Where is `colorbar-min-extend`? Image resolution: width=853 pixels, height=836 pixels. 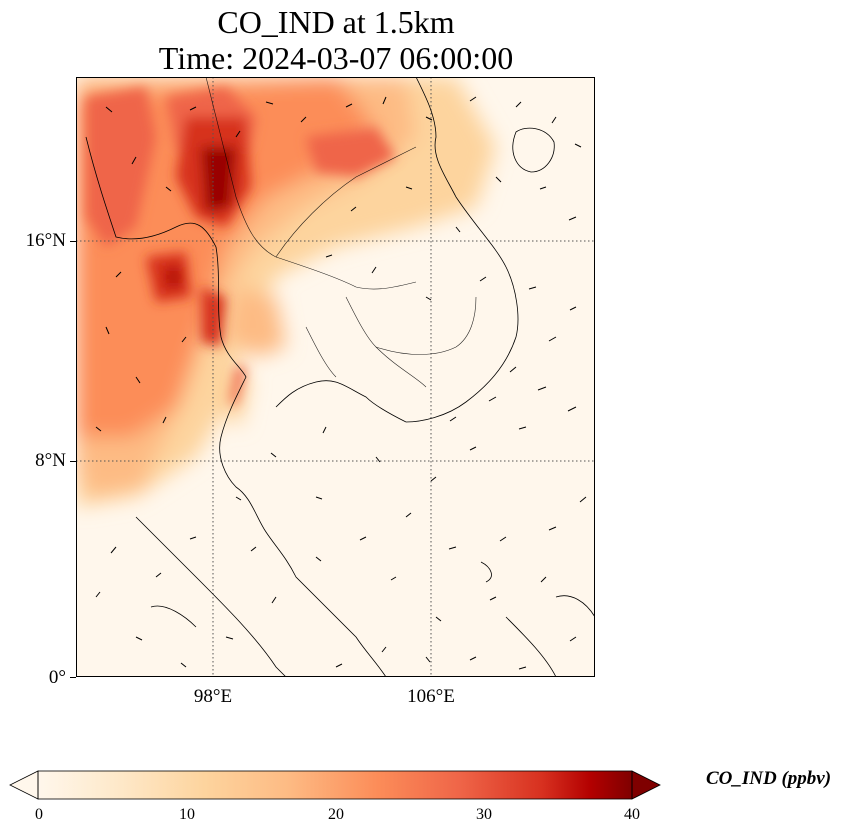 colorbar-min-extend is located at coordinates (24, 785).